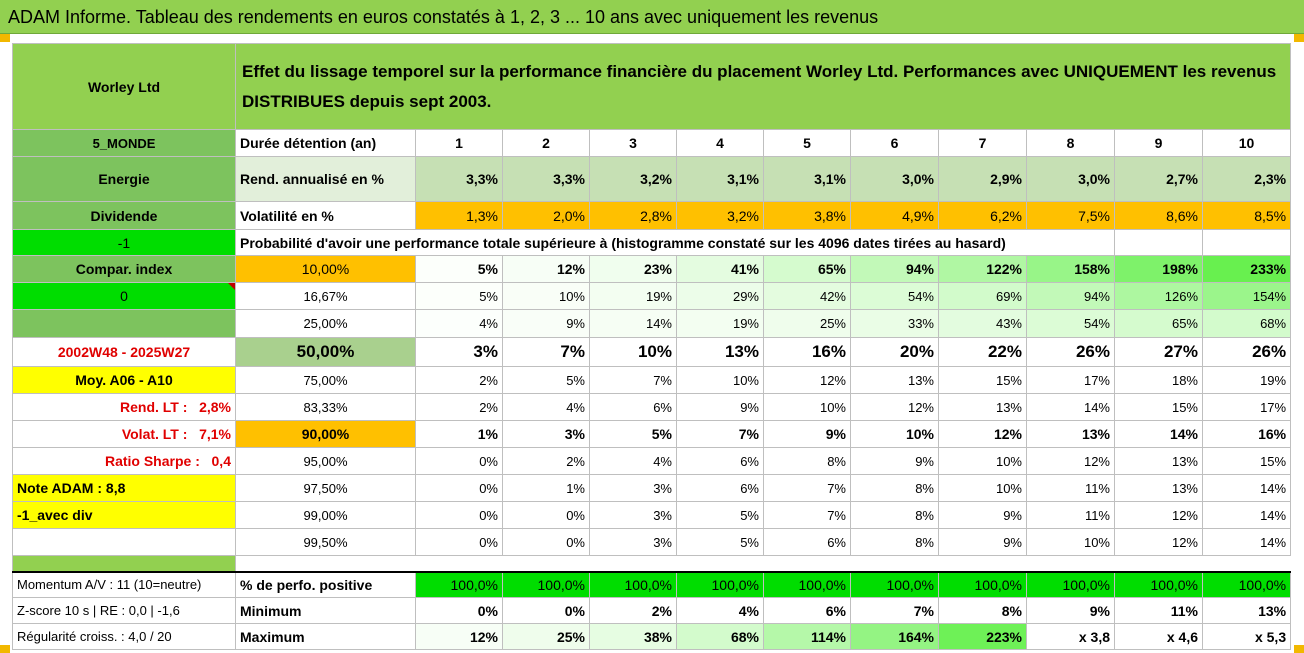 The image size is (1304, 653). I want to click on volat-lt: Volat. LT : 7,1%, so click(124, 434).